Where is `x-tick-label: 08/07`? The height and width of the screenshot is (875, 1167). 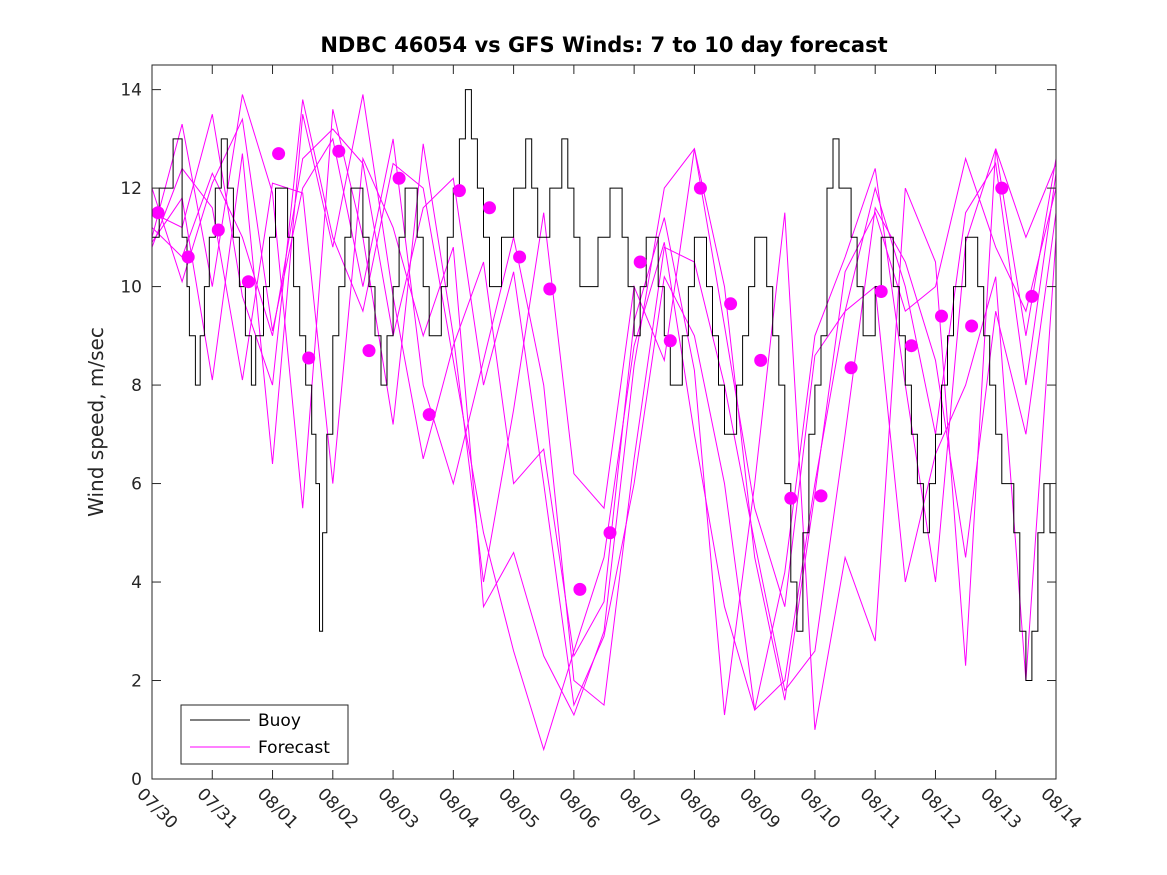 x-tick-label: 08/07 is located at coordinates (639, 808).